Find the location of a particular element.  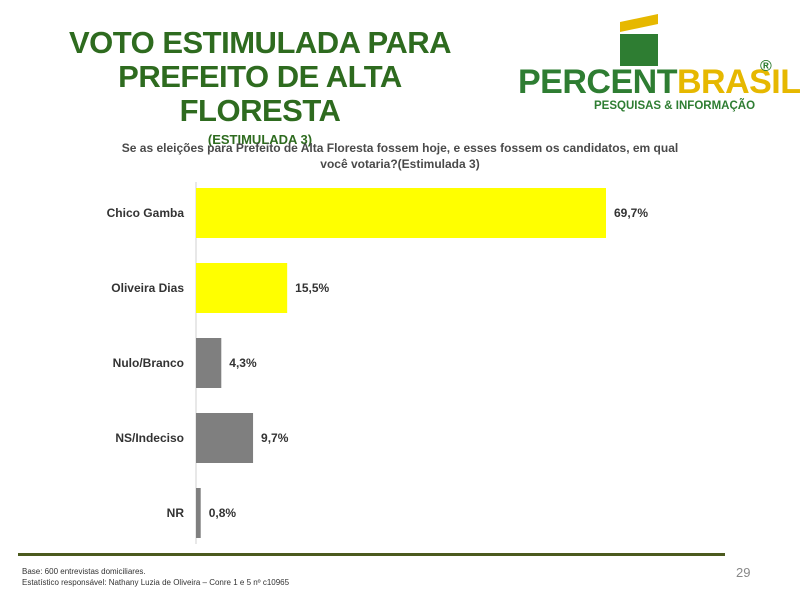

category-label: Oliveira Dias is located at coordinates (147, 288).